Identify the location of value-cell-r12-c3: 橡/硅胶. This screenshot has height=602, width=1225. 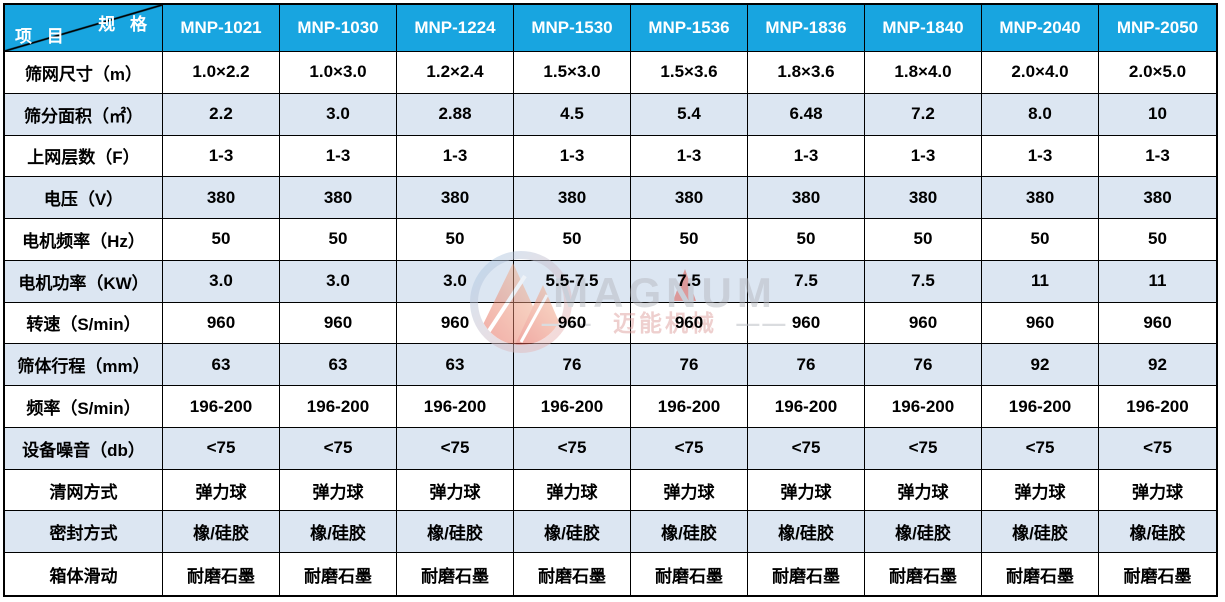
(455, 532).